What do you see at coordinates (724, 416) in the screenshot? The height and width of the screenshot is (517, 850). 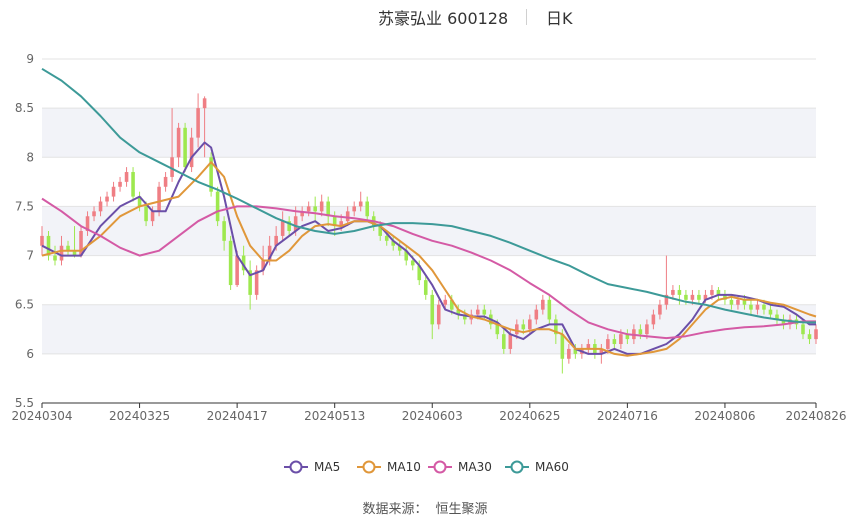 I see `x-tick-label: 20240806` at bounding box center [724, 416].